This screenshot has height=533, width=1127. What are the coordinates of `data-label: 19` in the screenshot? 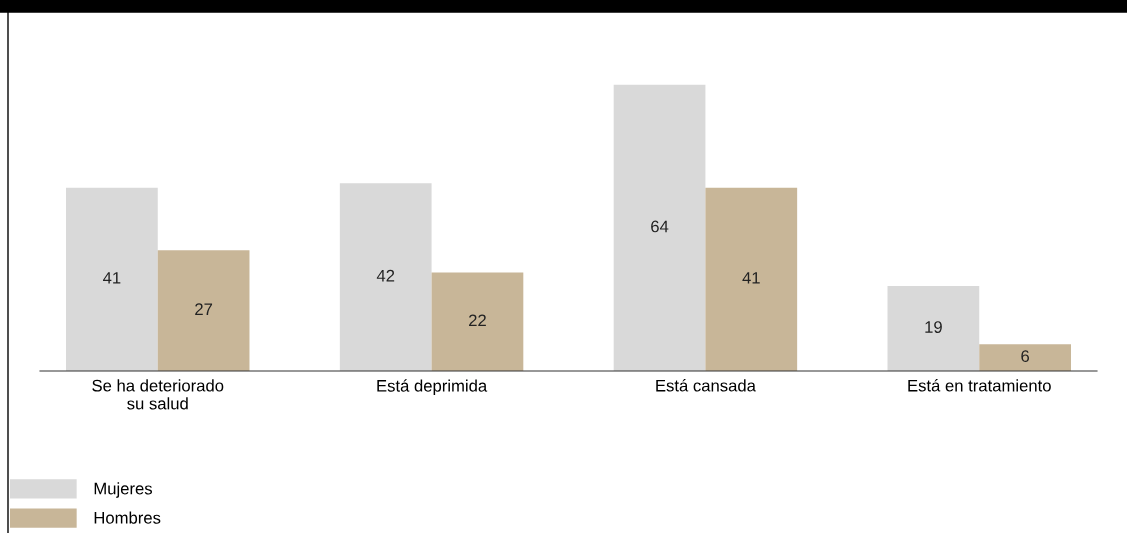 It's located at (933, 327).